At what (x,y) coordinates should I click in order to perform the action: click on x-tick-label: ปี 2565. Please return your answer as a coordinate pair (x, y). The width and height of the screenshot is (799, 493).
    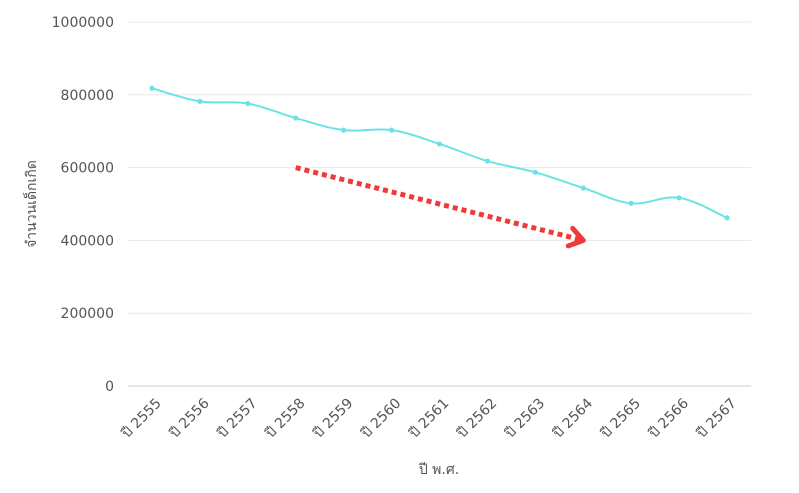
    Looking at the image, I should click on (621, 419).